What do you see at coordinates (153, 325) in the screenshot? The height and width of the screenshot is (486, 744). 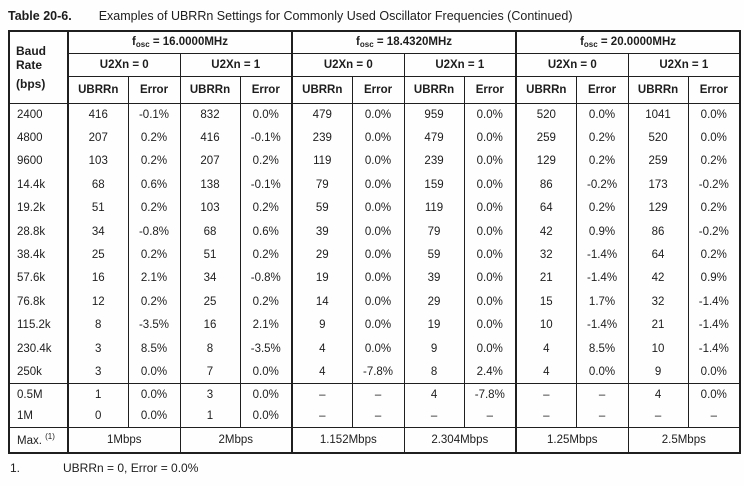 I see `error-value: -3.5%` at bounding box center [153, 325].